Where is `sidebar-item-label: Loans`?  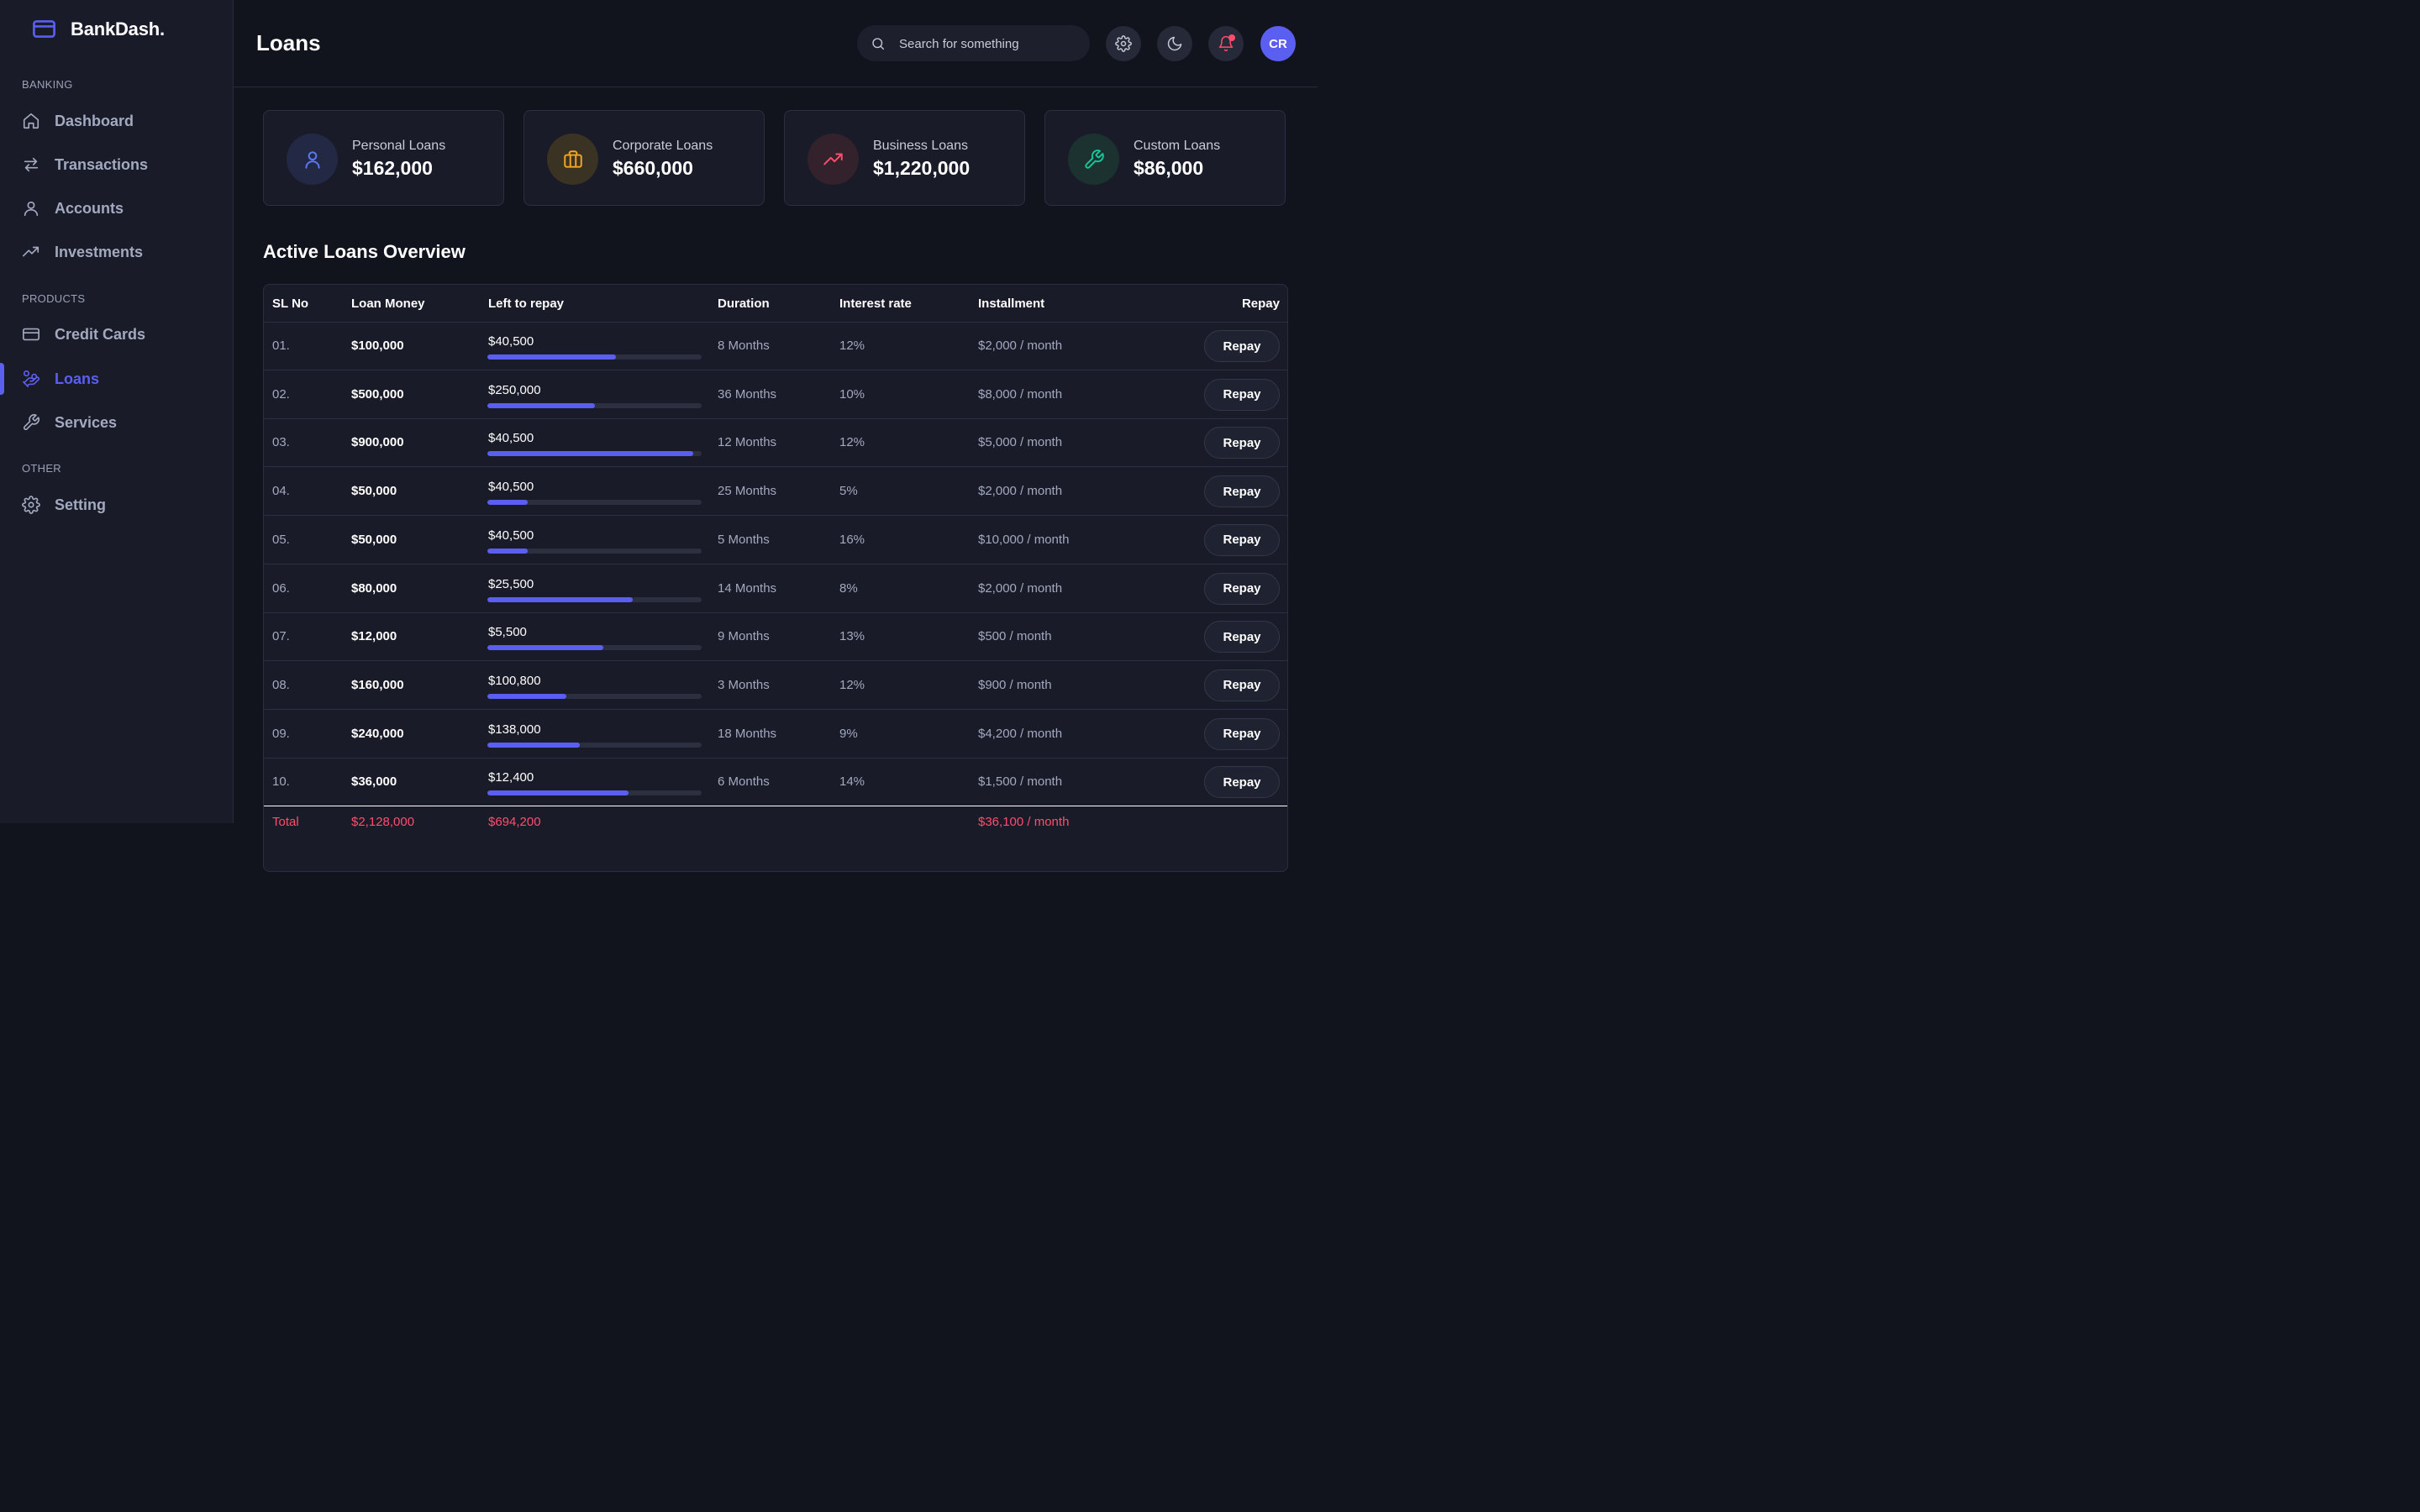 sidebar-item-label: Loans is located at coordinates (77, 378).